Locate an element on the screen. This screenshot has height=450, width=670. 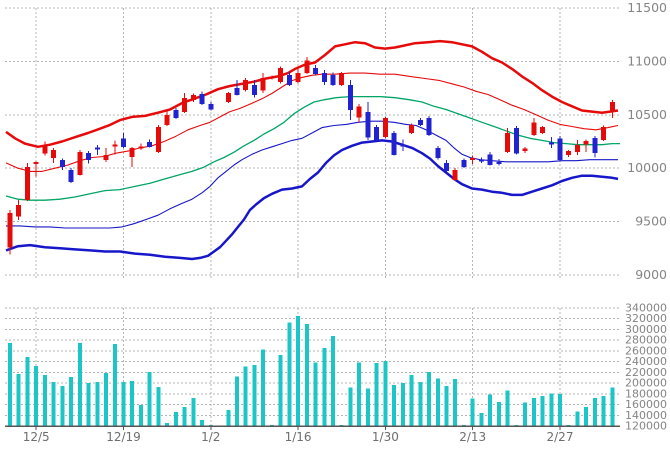
price-axis-label: 10000 is located at coordinates (647, 167).